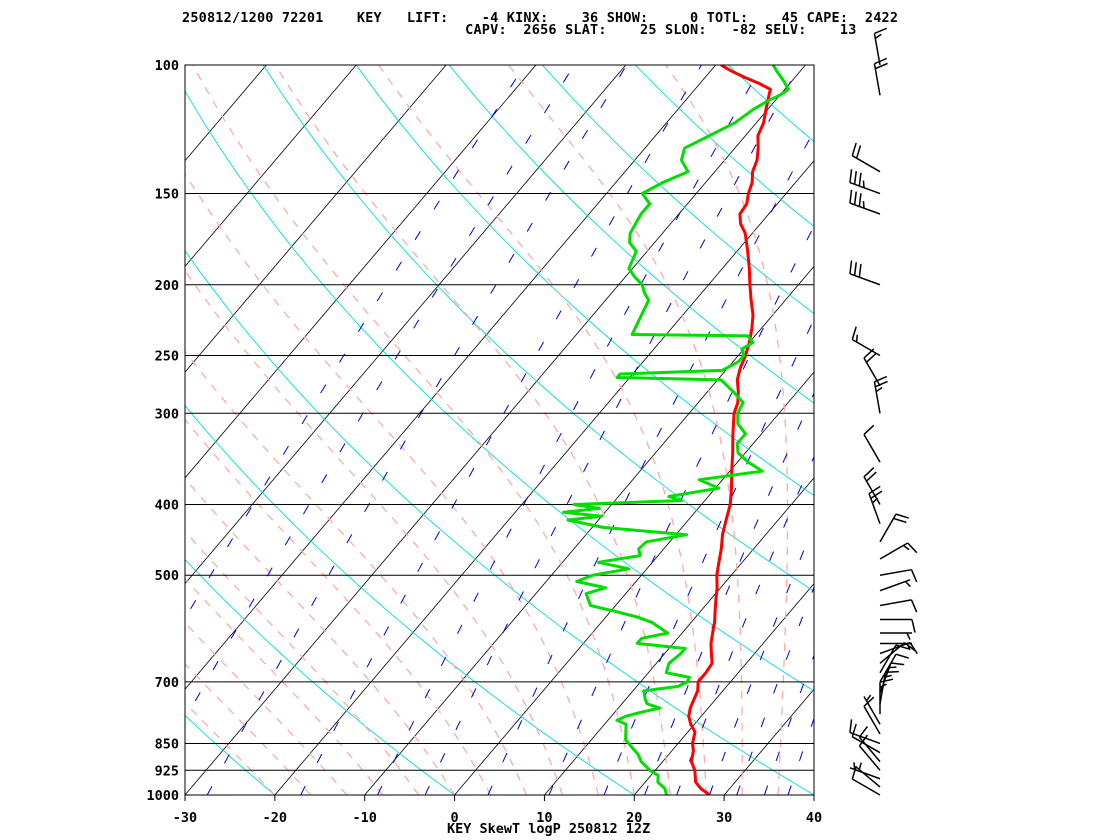 This screenshot has height=840, width=1120. Describe the element at coordinates (162, 796) in the screenshot. I see `pressure-tick-label: 1000` at that location.